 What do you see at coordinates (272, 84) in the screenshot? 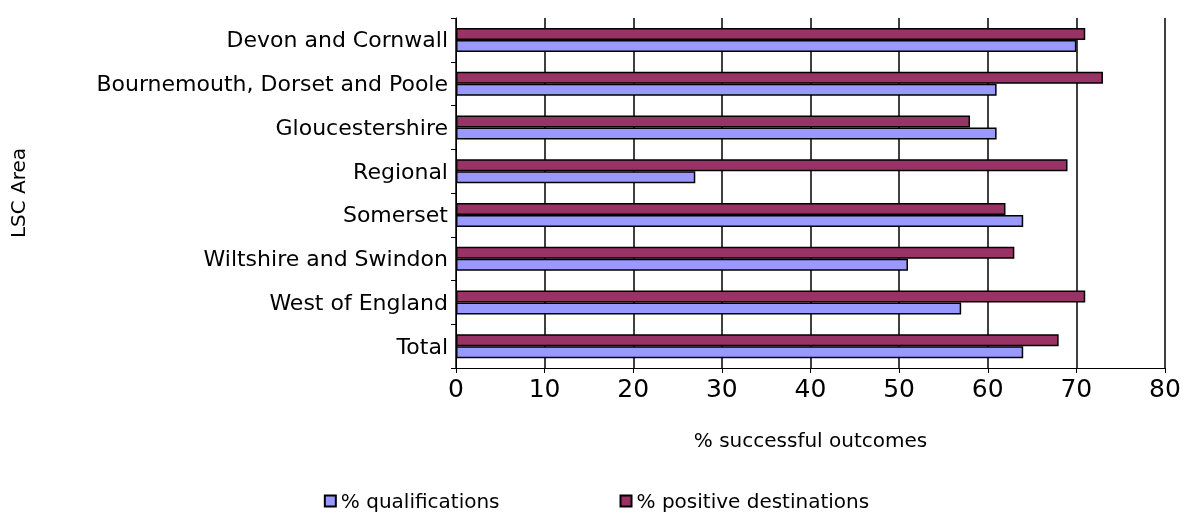
I see `y-tick-label: Bournemouth, Dorset and Poole` at bounding box center [272, 84].